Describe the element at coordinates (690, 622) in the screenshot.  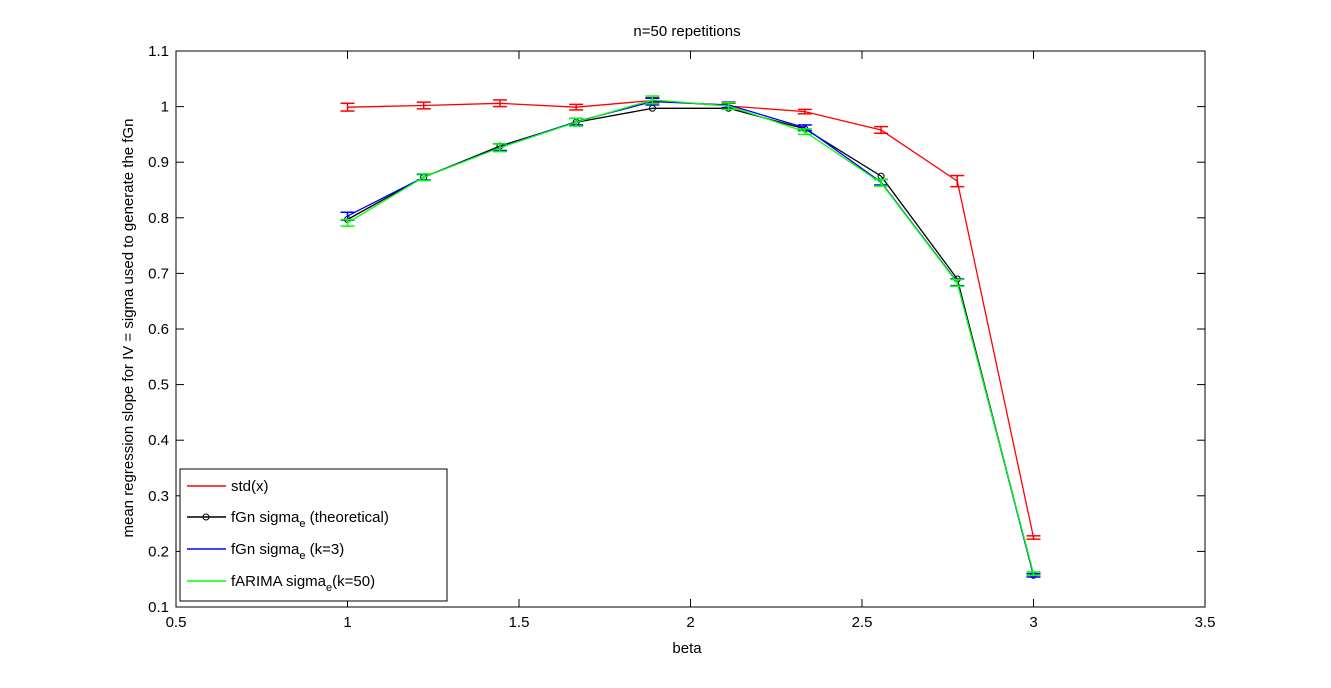
I see `x-tick-label: 2` at that location.